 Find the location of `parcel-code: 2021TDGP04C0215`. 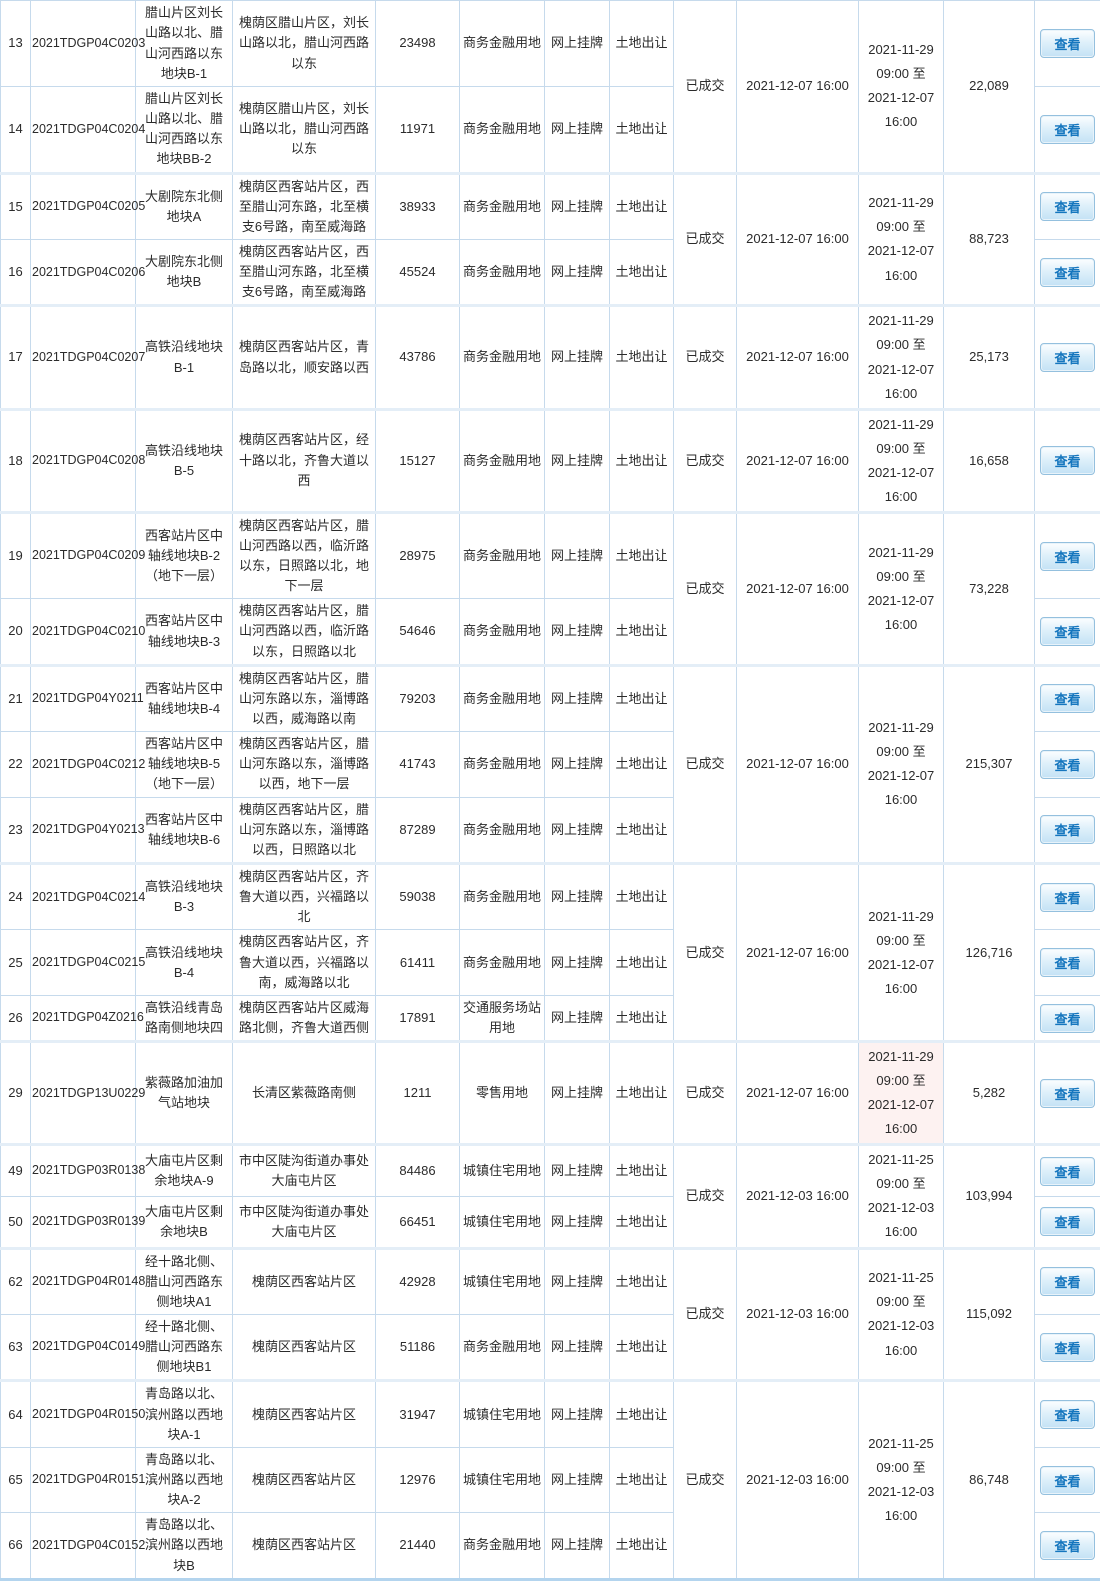

parcel-code: 2021TDGP04C0215 is located at coordinates (83, 962).